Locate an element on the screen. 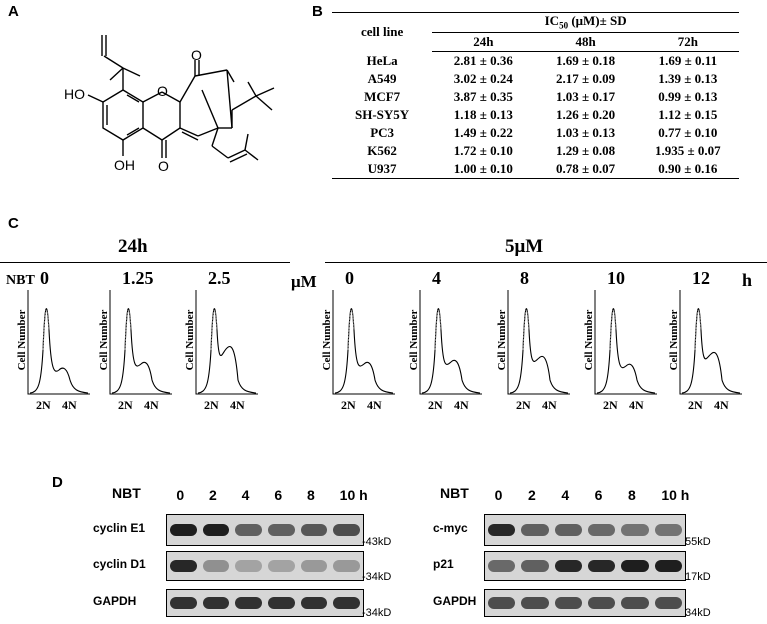 The width and height of the screenshot is (767, 624). table-col-48h: 48h is located at coordinates (585, 42).